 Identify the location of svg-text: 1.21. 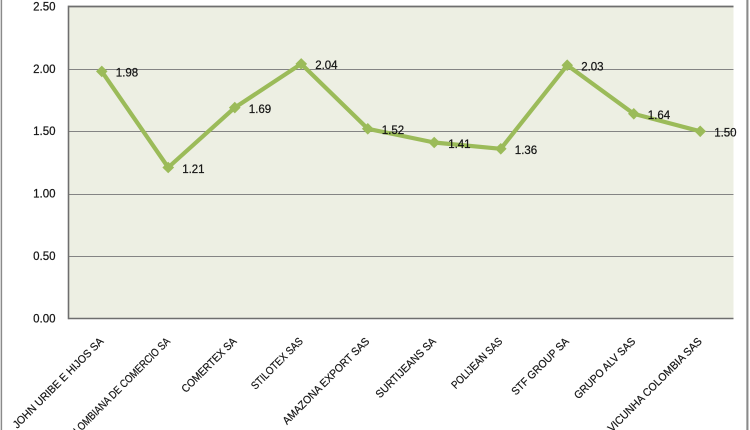
(193, 170).